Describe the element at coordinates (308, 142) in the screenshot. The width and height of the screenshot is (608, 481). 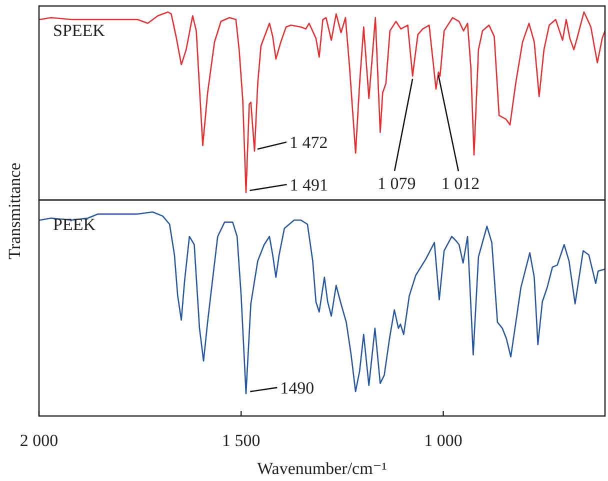
I see `annotation: 1 472` at that location.